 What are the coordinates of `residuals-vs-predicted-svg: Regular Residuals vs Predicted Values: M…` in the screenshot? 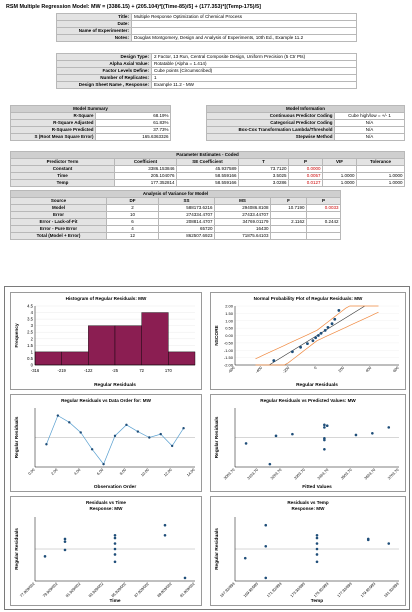 It's located at (307, 444).